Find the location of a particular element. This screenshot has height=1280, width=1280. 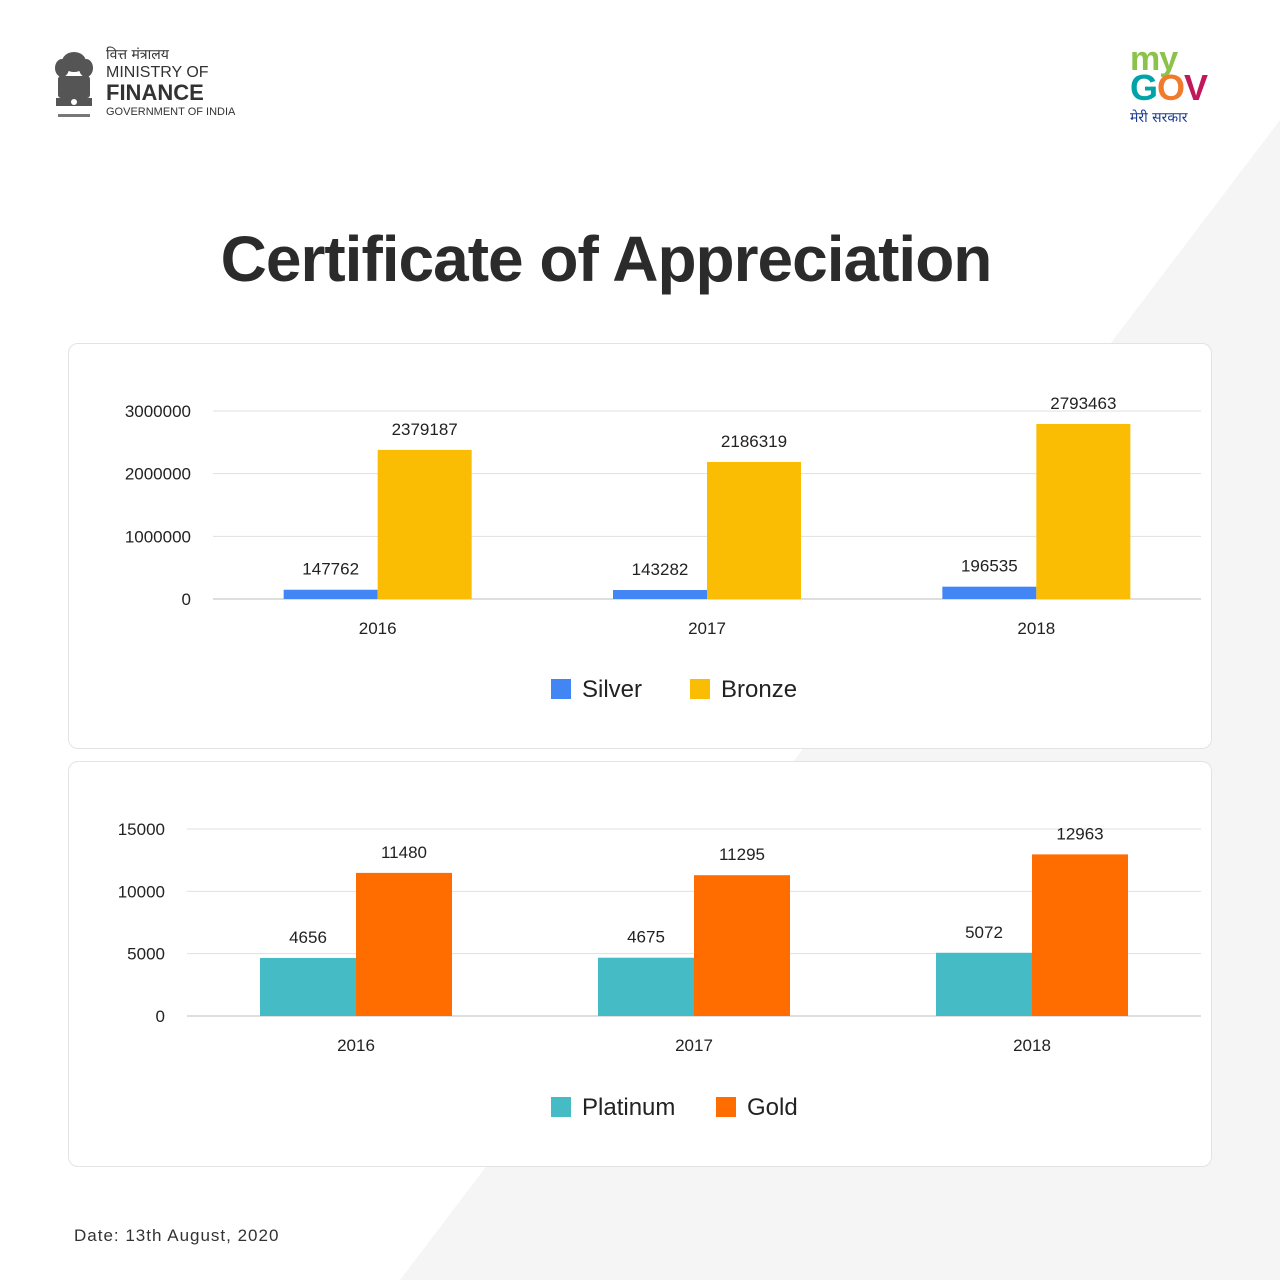

data-label: 2379187 is located at coordinates (425, 429).